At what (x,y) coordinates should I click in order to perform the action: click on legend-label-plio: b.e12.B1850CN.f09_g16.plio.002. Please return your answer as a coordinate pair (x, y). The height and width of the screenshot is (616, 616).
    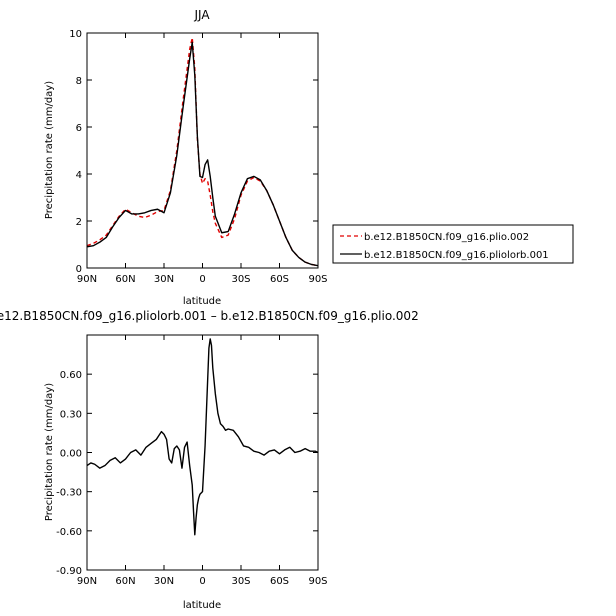
    Looking at the image, I should click on (446, 237).